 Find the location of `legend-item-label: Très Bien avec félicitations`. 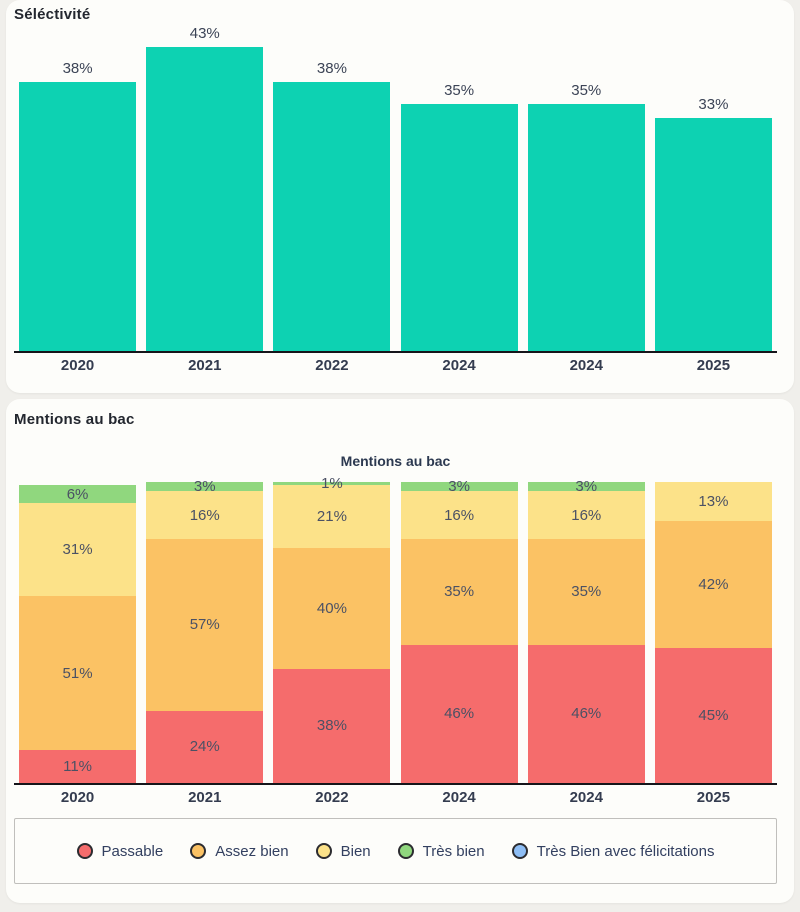

legend-item-label: Très Bien avec félicitations is located at coordinates (625, 851).